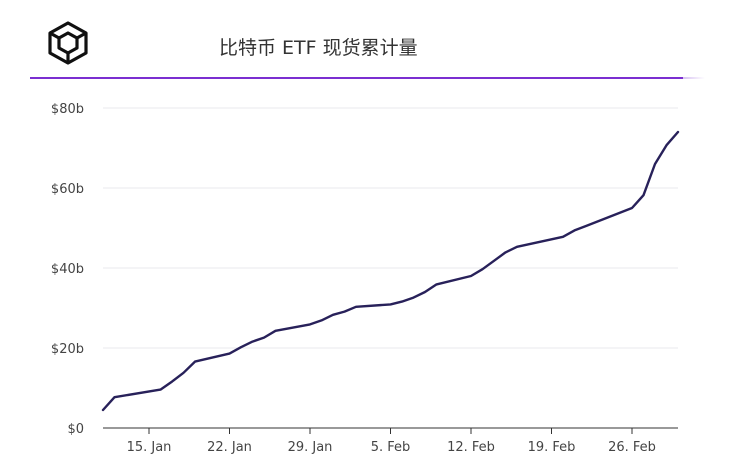 The height and width of the screenshot is (464, 735). Describe the element at coordinates (229, 447) in the screenshot. I see `x-tick-label: 22. Jan` at that location.